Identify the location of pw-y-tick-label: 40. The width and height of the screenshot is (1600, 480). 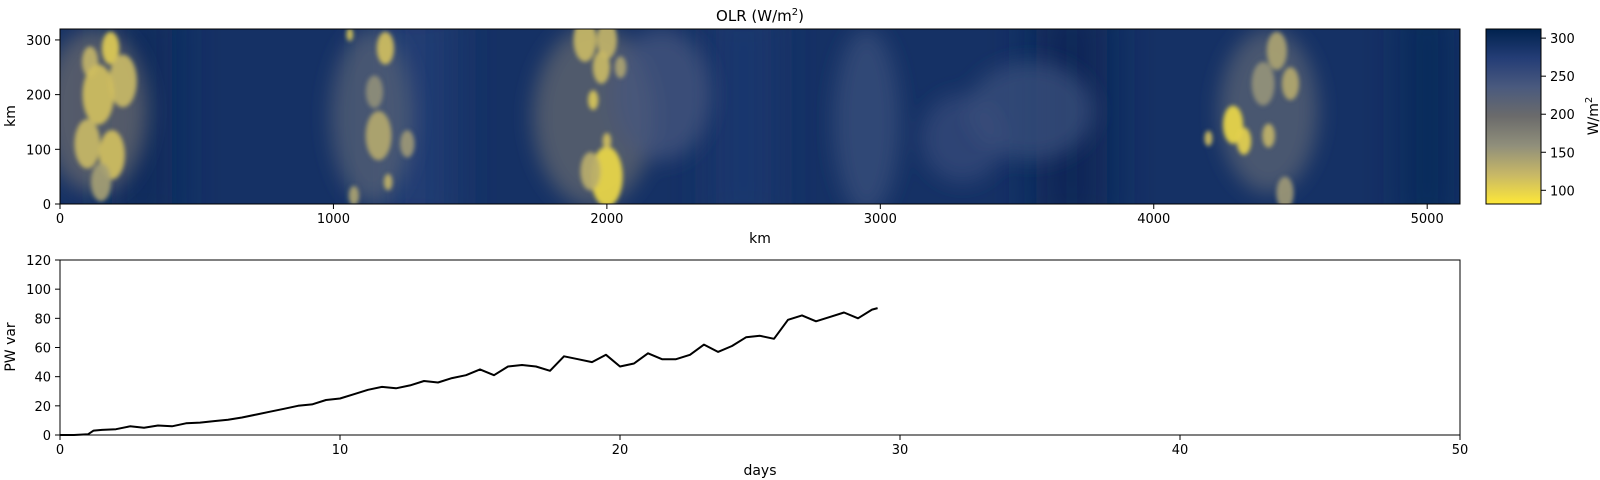
(42, 378).